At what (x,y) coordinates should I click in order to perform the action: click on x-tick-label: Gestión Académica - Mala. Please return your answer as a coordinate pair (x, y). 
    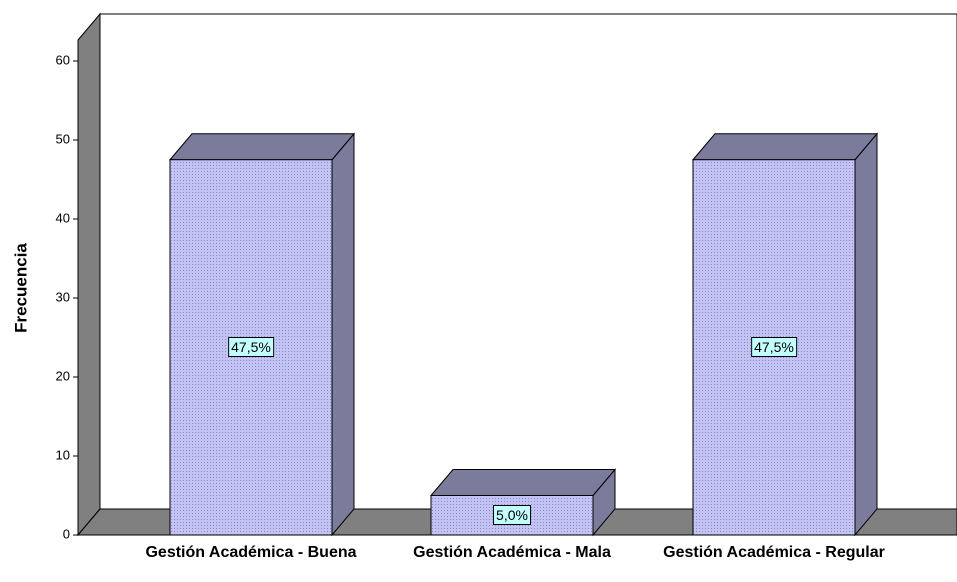
    Looking at the image, I should click on (512, 552).